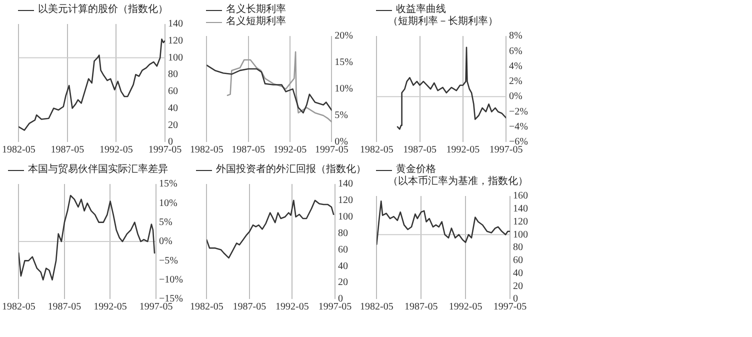 Image resolution: width=752 pixels, height=337 pixels. I want to click on y-tick-label: −4%, so click(518, 126).